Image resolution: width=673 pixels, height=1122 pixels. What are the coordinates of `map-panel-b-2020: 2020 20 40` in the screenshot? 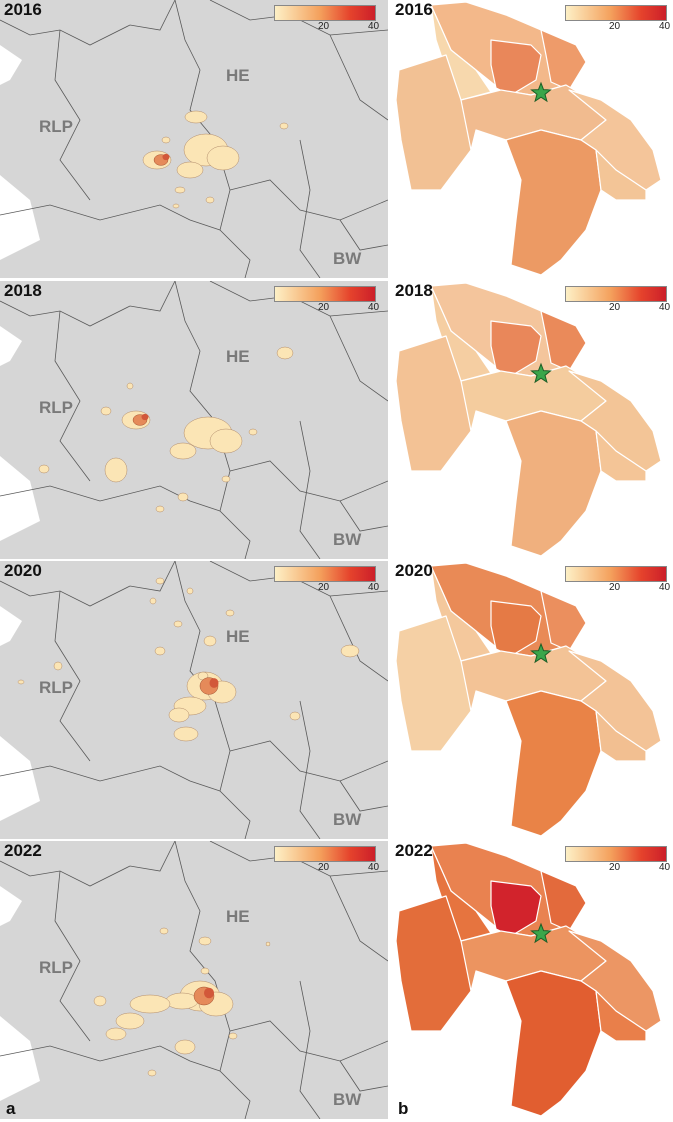 It's located at (532, 700).